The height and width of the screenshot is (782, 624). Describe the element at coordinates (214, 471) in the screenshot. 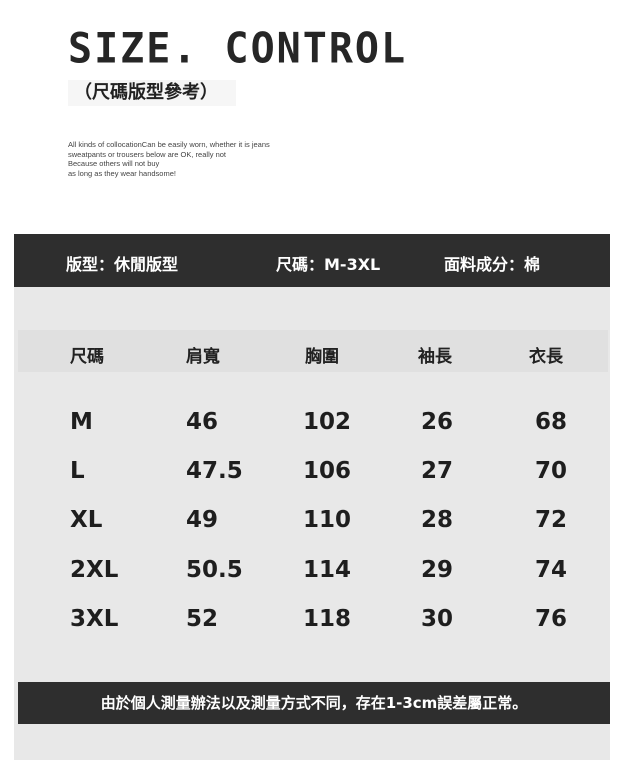

I see `table-cell: 47.5` at that location.